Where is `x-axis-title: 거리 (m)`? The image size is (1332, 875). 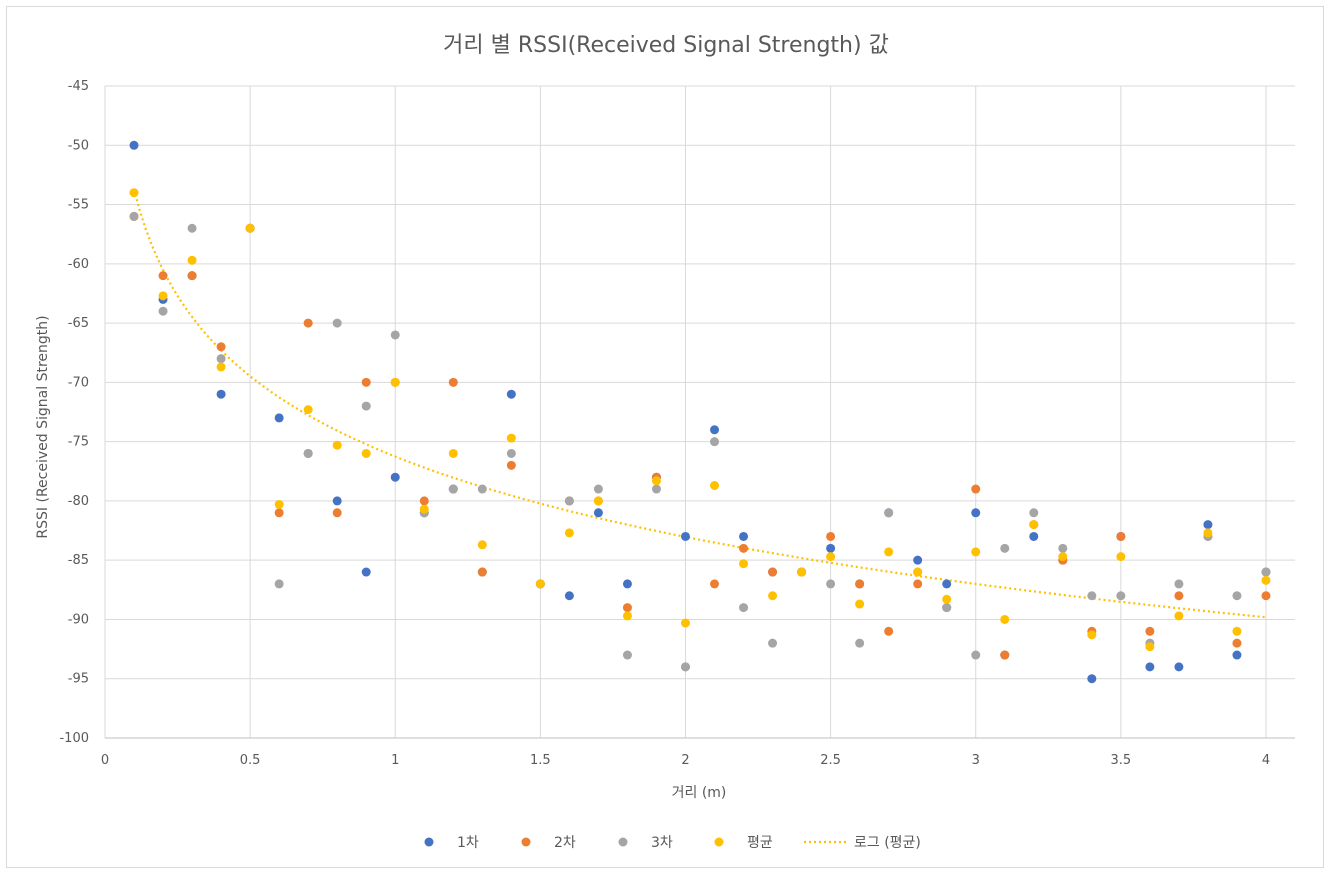 x-axis-title: 거리 (m) is located at coordinates (699, 793).